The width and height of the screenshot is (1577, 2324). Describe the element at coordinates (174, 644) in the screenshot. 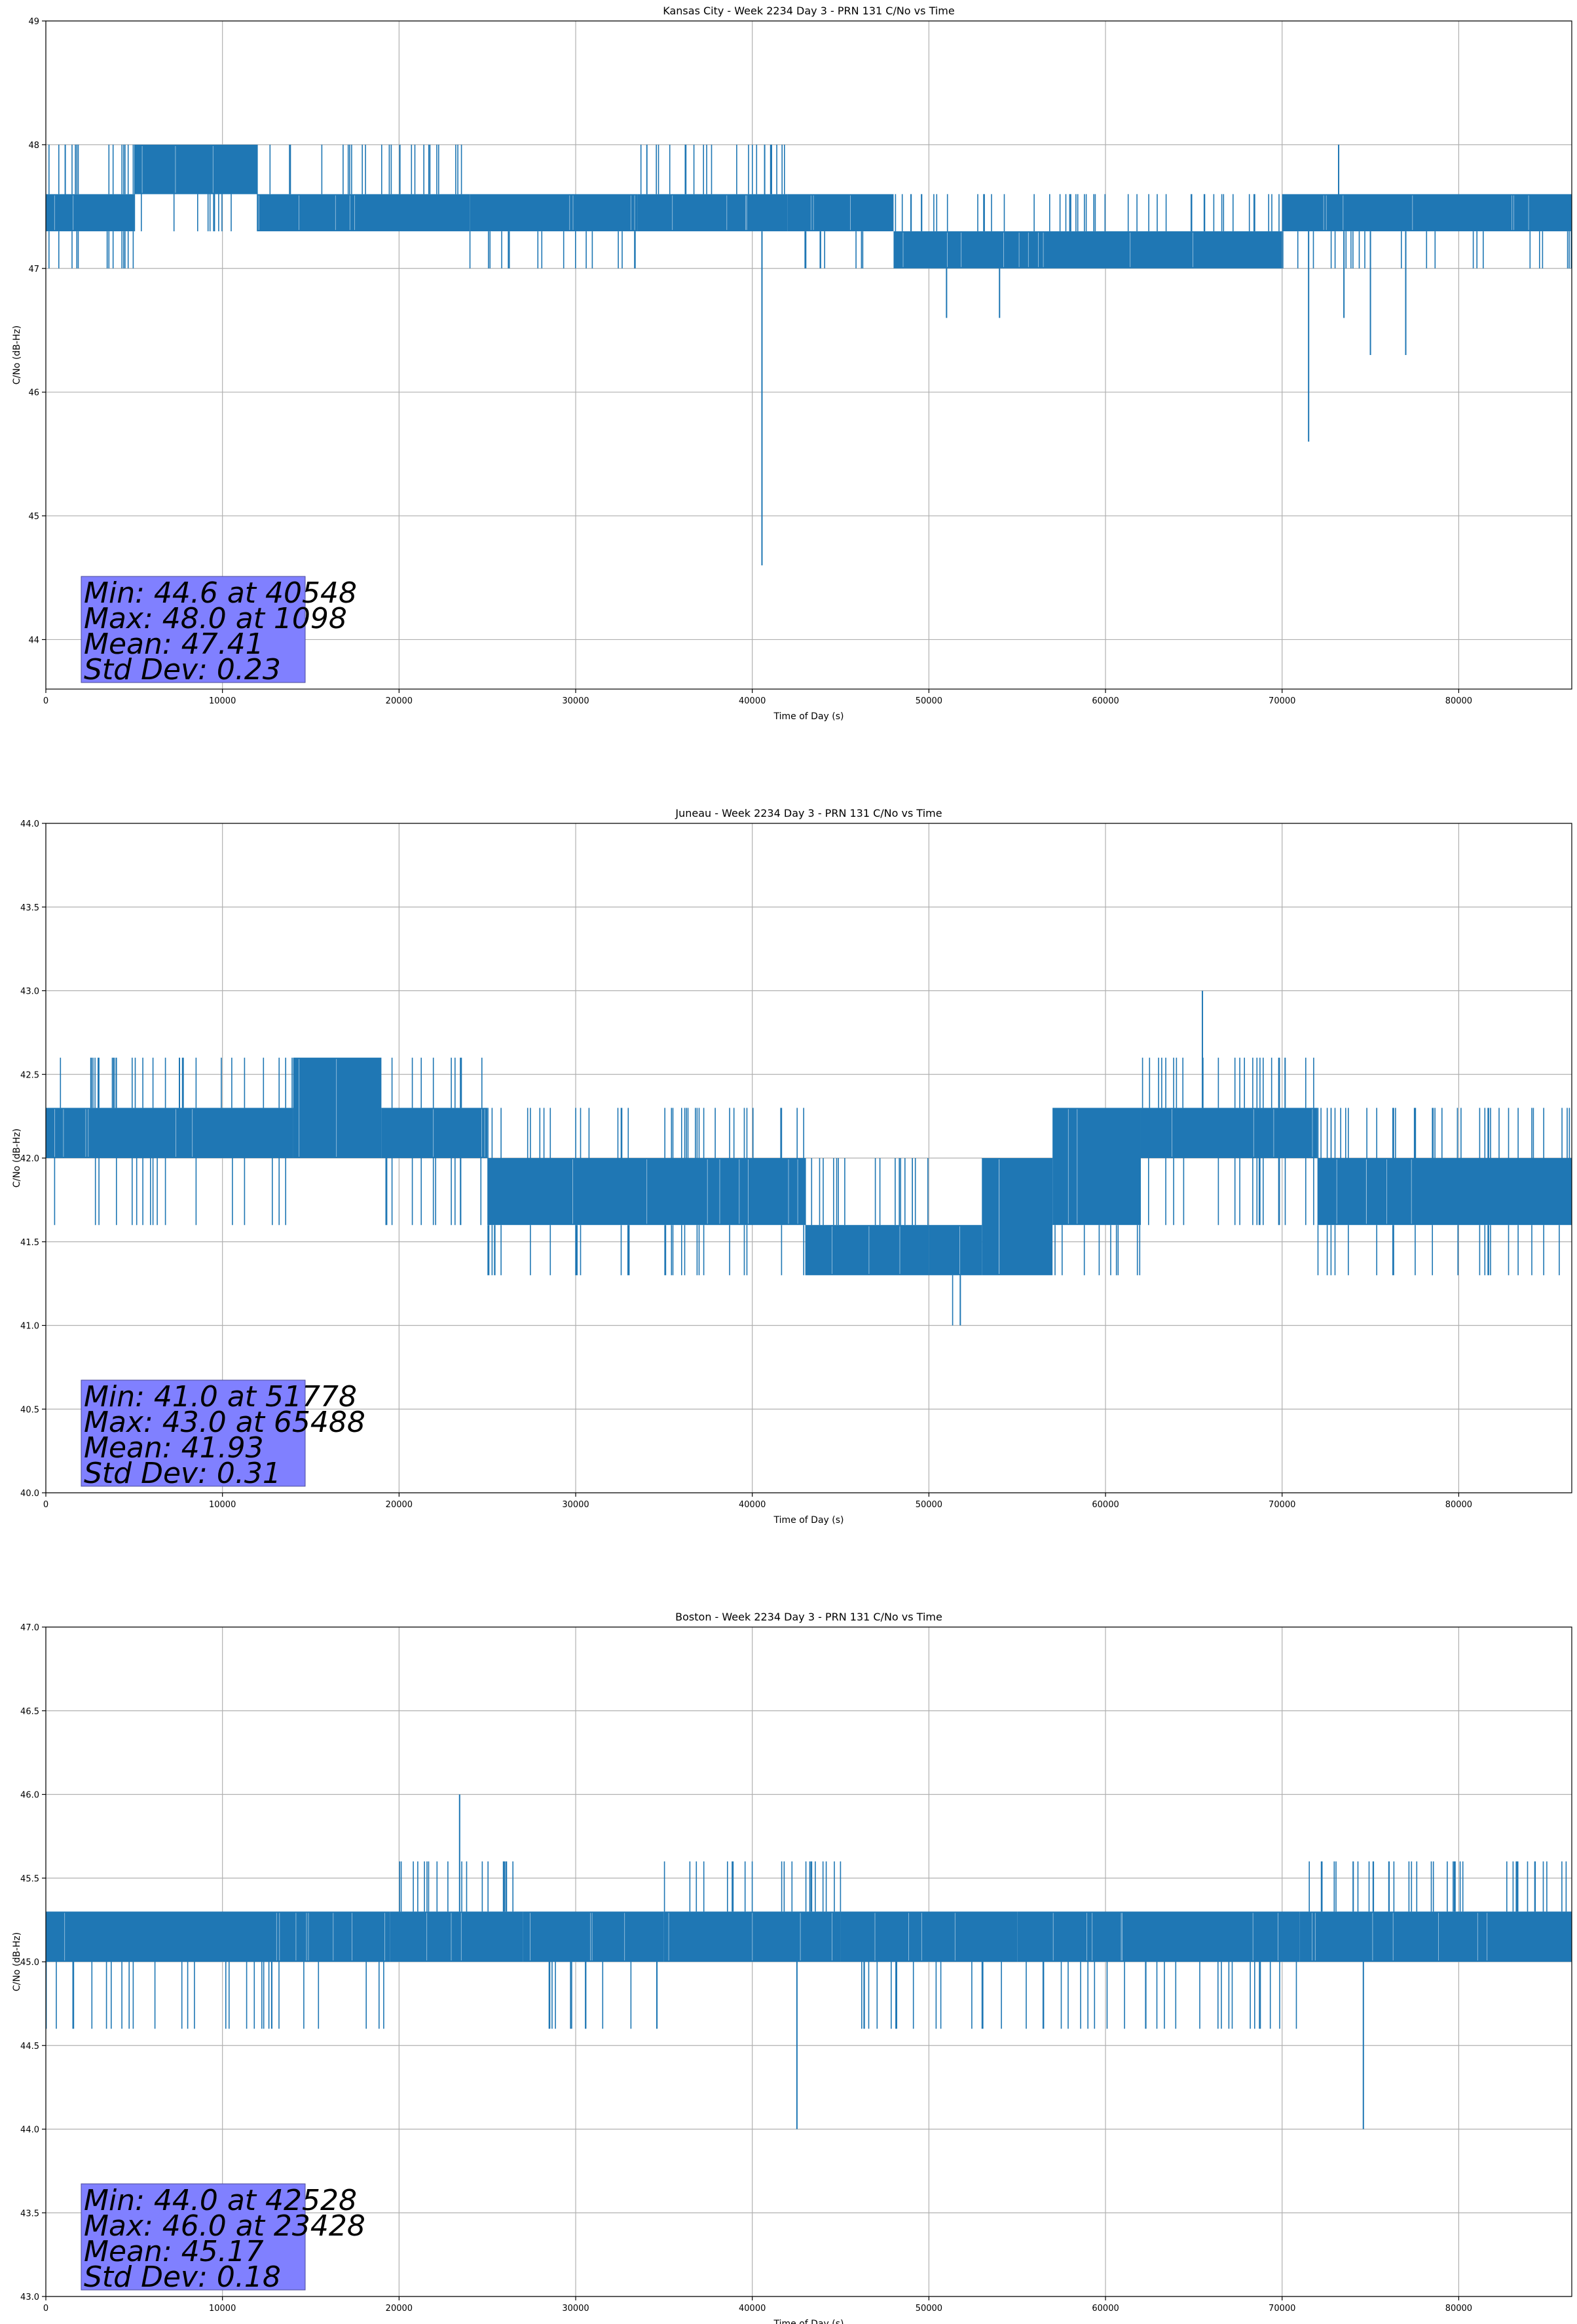

I see `stats-line: Mean: 47.41` at that location.